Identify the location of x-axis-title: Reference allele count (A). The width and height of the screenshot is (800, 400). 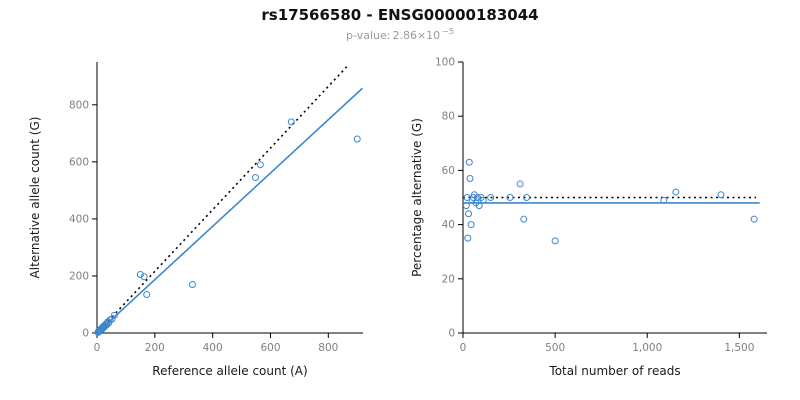
(229, 371).